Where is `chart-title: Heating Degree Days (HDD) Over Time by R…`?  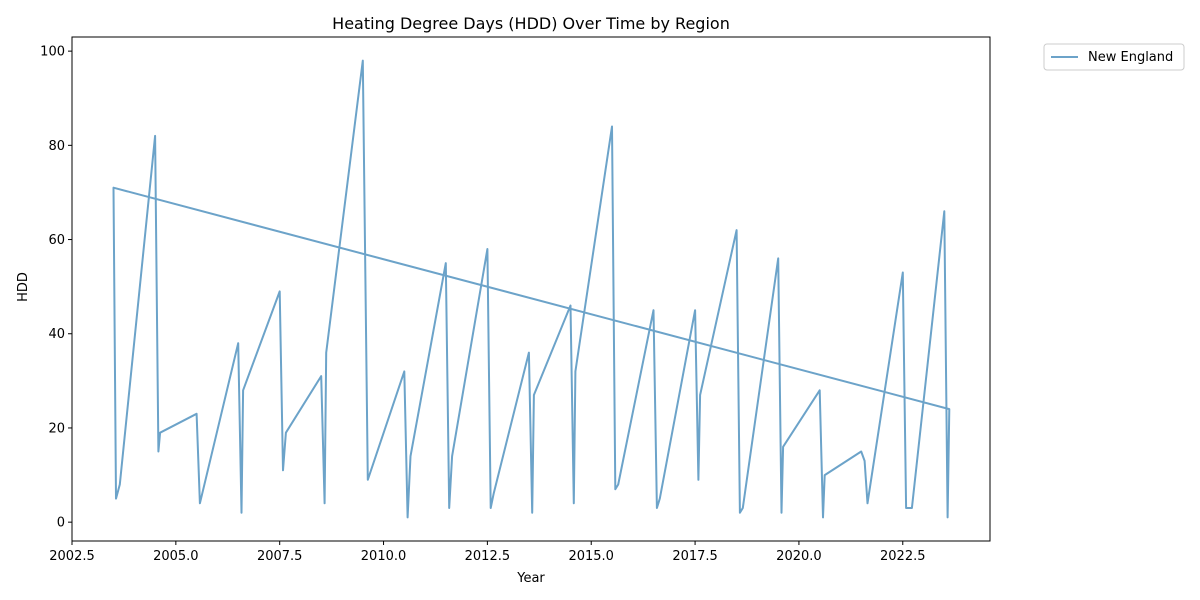
chart-title: Heating Degree Days (HDD) Over Time by R… is located at coordinates (531, 23).